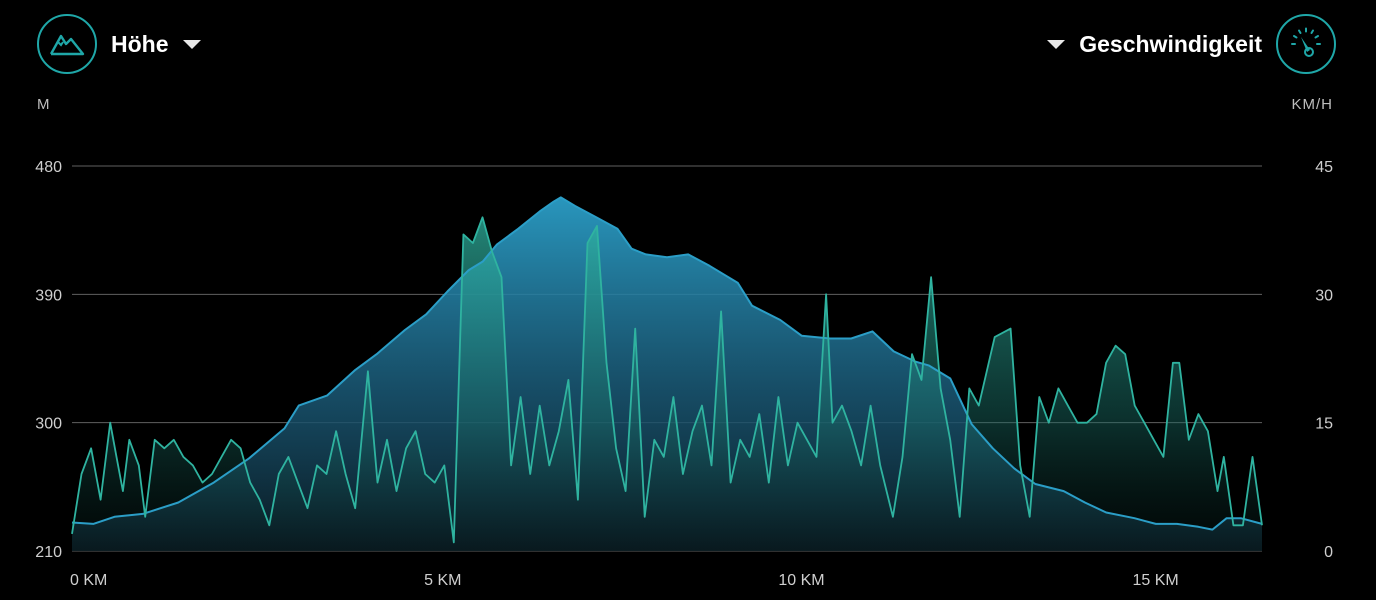  Describe the element at coordinates (48, 552) in the screenshot. I see `y-left-tick-label: 210` at that location.